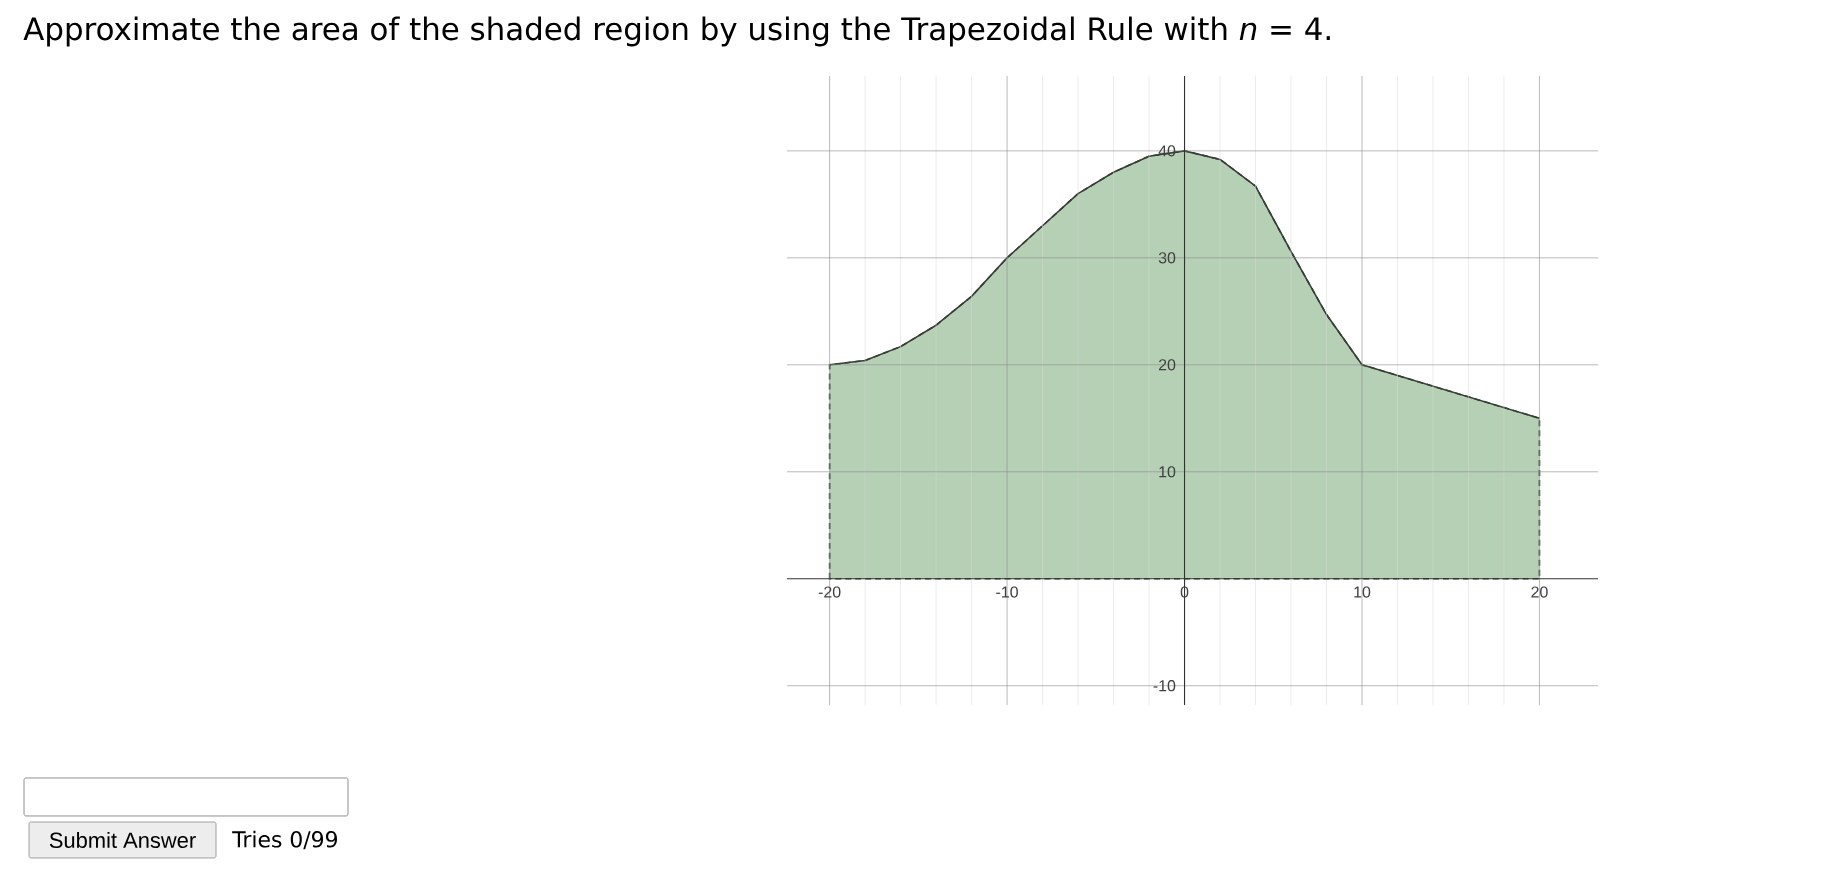 This screenshot has height=882, width=1836. What do you see at coordinates (1362, 592) in the screenshot?
I see `x-tick-label: 10` at bounding box center [1362, 592].